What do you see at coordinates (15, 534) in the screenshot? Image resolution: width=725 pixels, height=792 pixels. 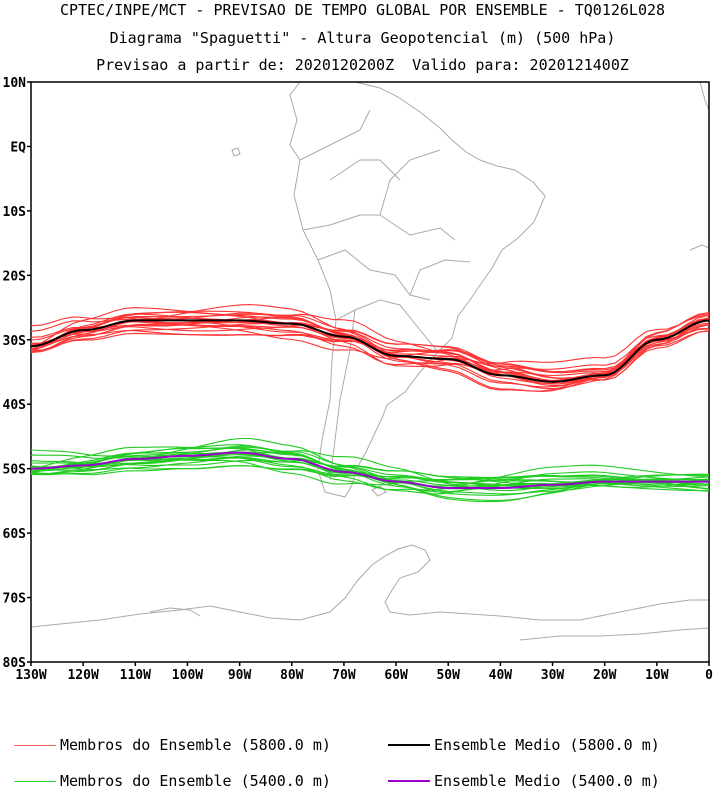 I see `lat-tick-label: 60S` at bounding box center [15, 534].